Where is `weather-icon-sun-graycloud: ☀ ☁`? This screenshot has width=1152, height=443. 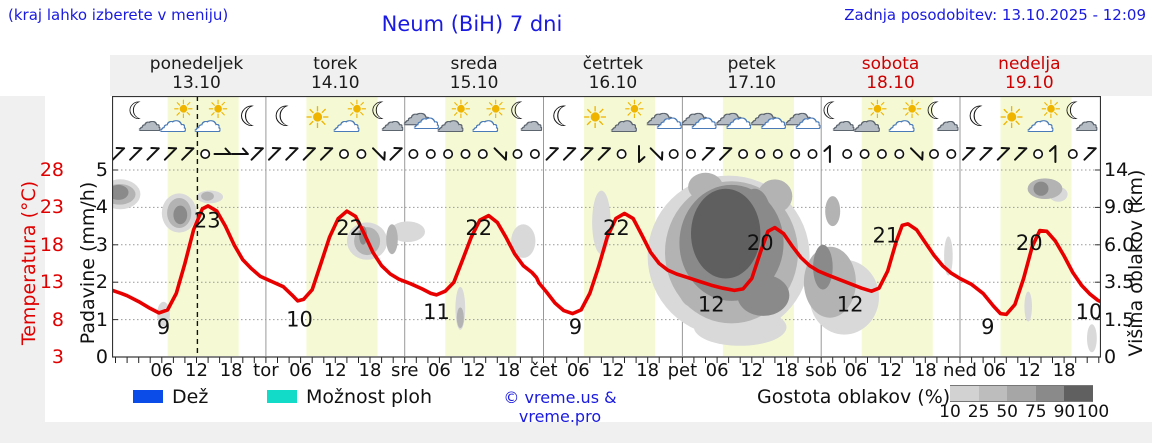 weather-icon-sun-graycloud: ☀ ☁ is located at coordinates (457, 118).